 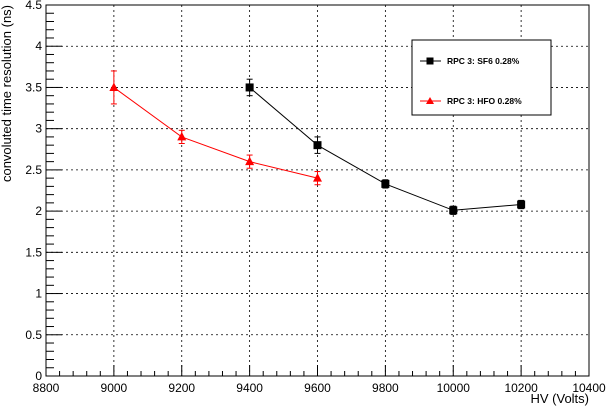 I want to click on x-axis-title: HV (Volts), so click(x=559, y=398).